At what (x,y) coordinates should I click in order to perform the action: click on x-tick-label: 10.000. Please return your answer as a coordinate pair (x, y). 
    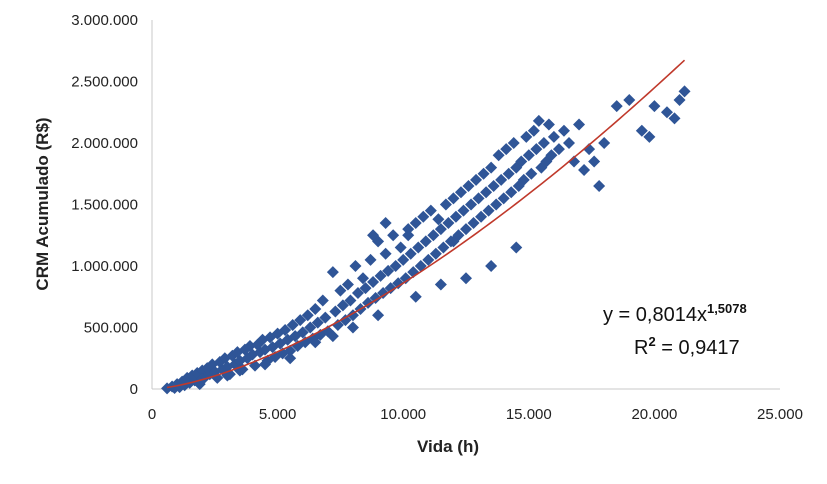
    Looking at the image, I should click on (403, 414).